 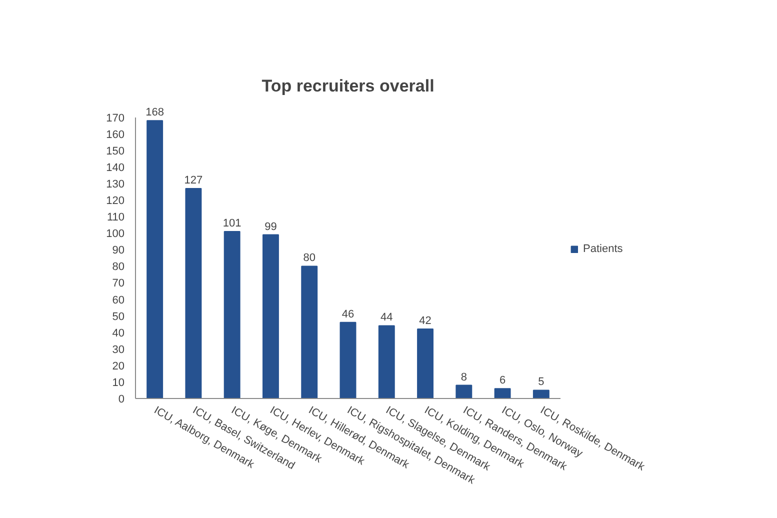 What do you see at coordinates (463, 377) in the screenshot?
I see `data-label: 8` at bounding box center [463, 377].